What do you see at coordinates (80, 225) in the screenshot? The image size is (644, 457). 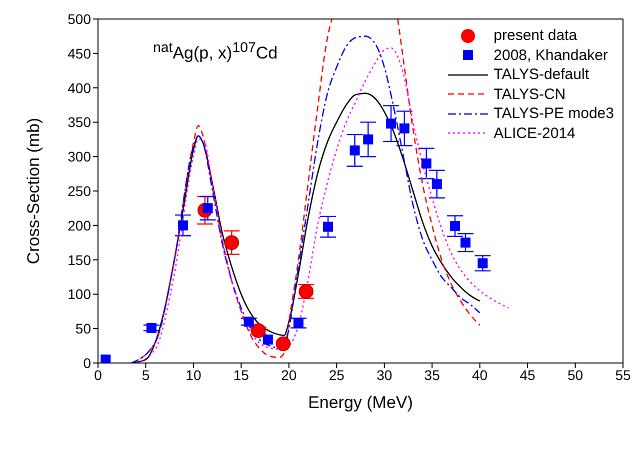 I see `y-tick-label: 200` at bounding box center [80, 225].